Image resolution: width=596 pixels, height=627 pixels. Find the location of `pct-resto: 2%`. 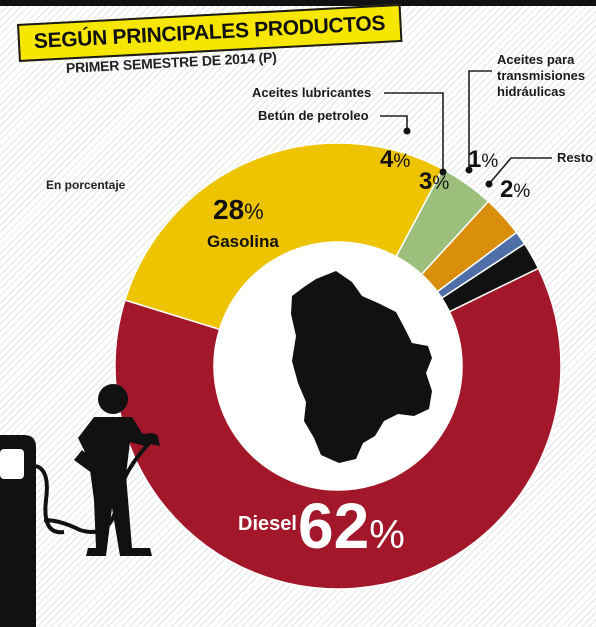

pct-resto: 2% is located at coordinates (515, 190).